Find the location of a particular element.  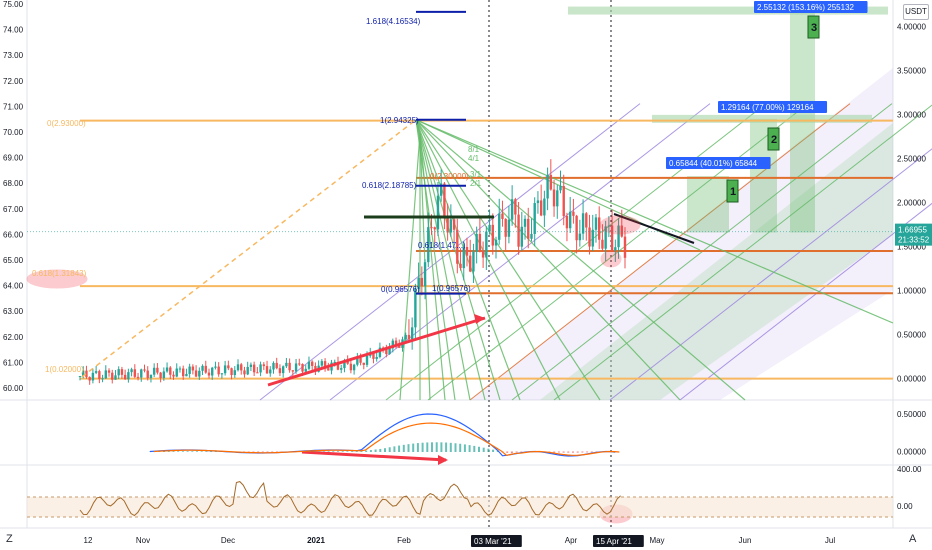

x-axis-tick: Feb is located at coordinates (404, 540).